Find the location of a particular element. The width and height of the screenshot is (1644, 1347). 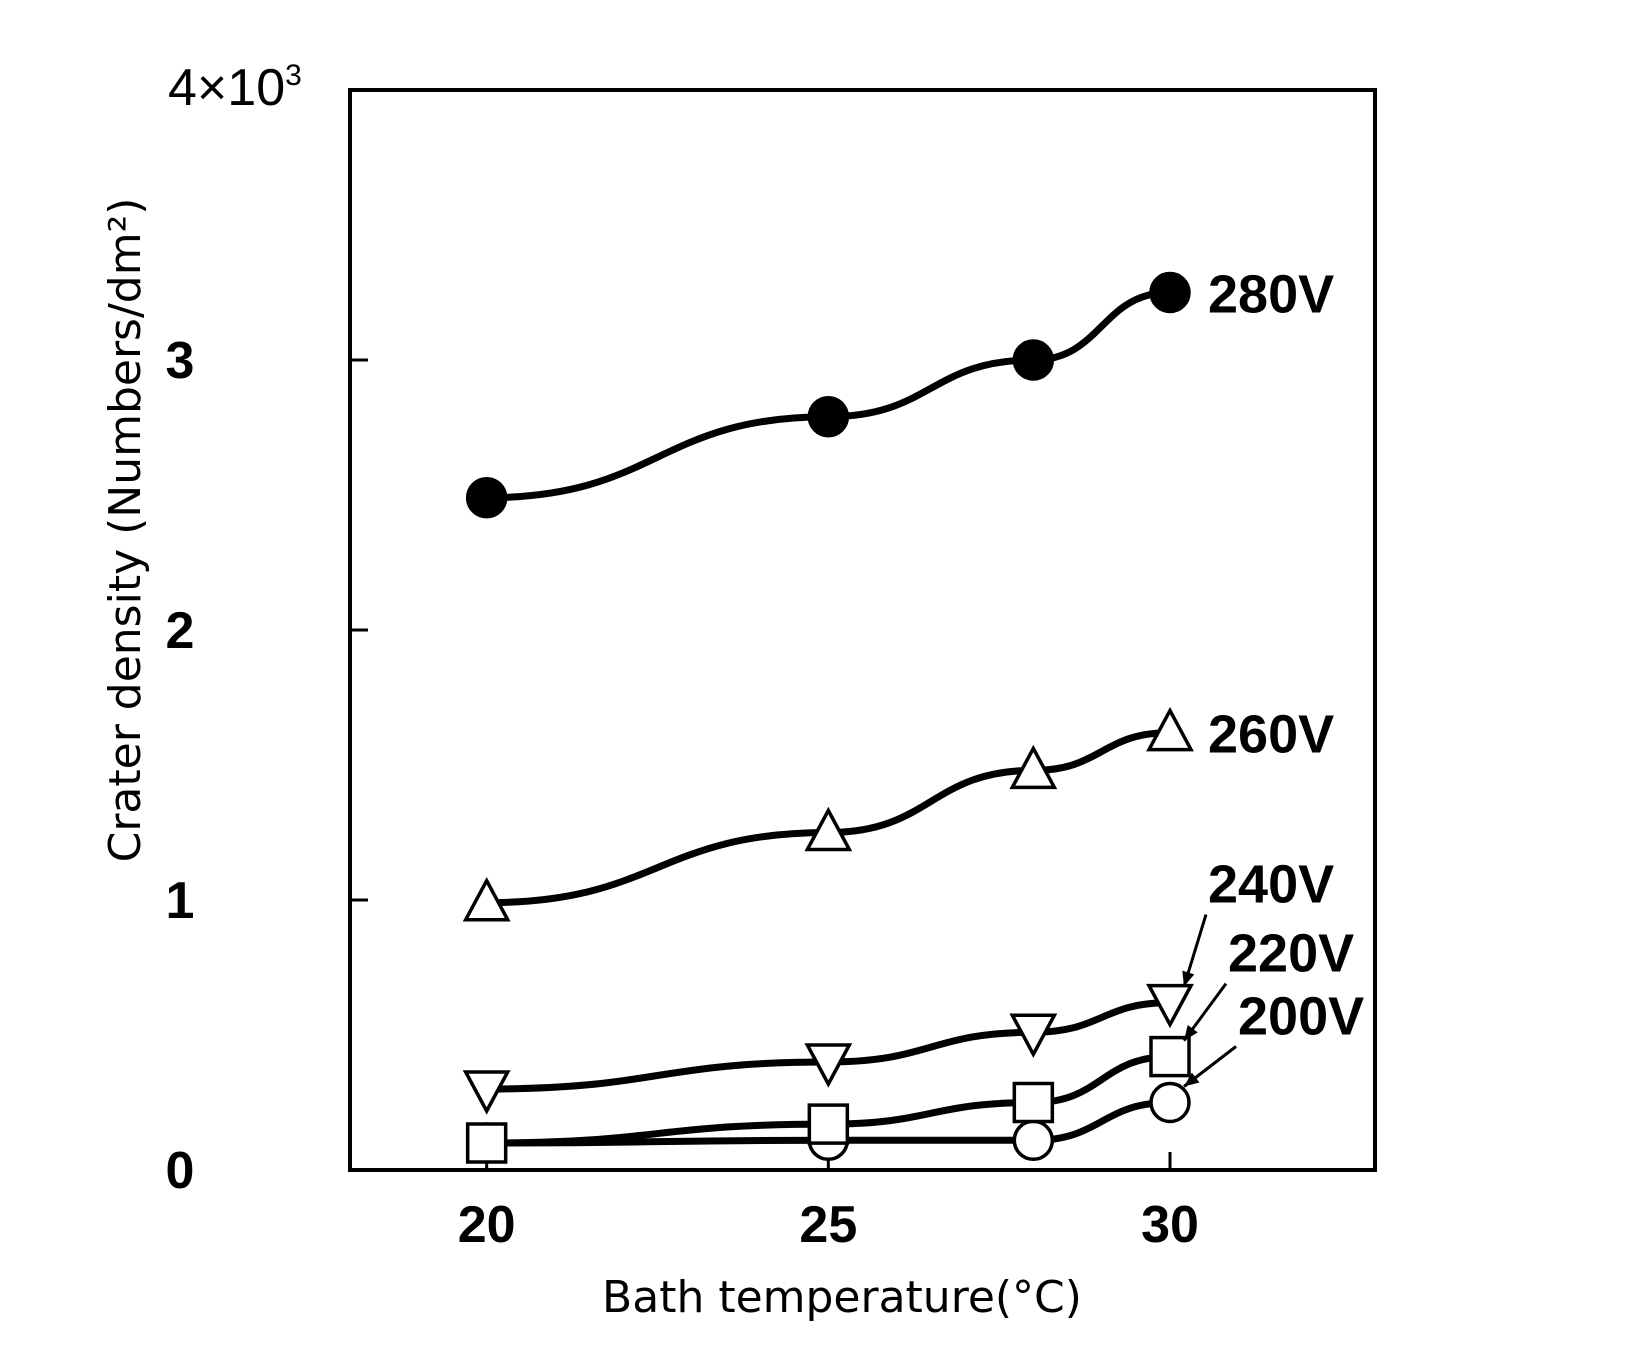

series-line-280V is located at coordinates (828, 395).